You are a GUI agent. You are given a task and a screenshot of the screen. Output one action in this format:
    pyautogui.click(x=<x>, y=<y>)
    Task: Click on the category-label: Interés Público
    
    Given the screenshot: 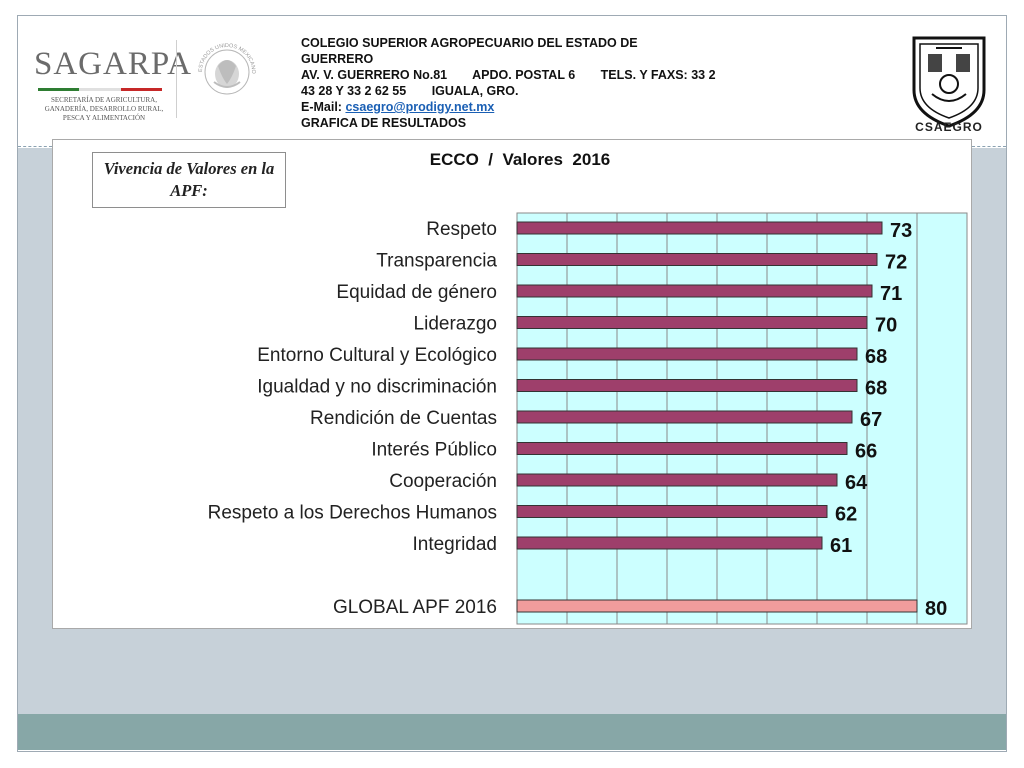 What is the action you would take?
    pyautogui.click(x=434, y=450)
    